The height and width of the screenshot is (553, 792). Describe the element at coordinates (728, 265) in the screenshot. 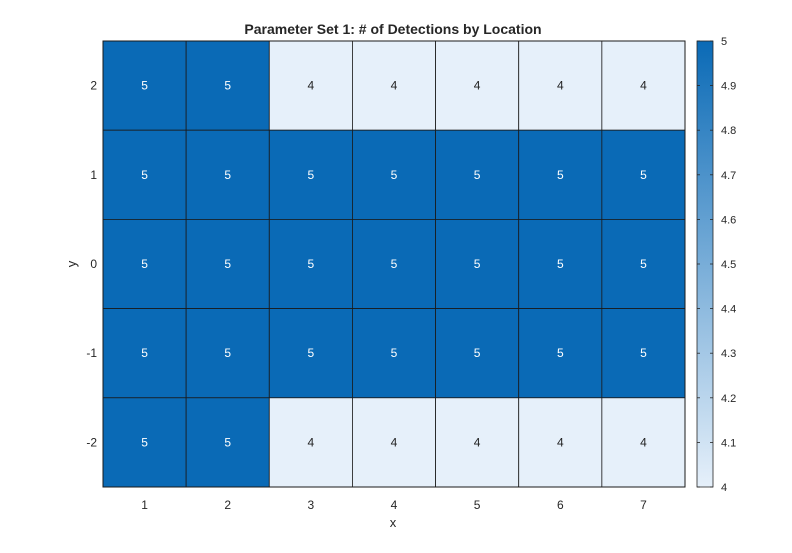

I see `colorbar-tick-label: 4.5` at that location.